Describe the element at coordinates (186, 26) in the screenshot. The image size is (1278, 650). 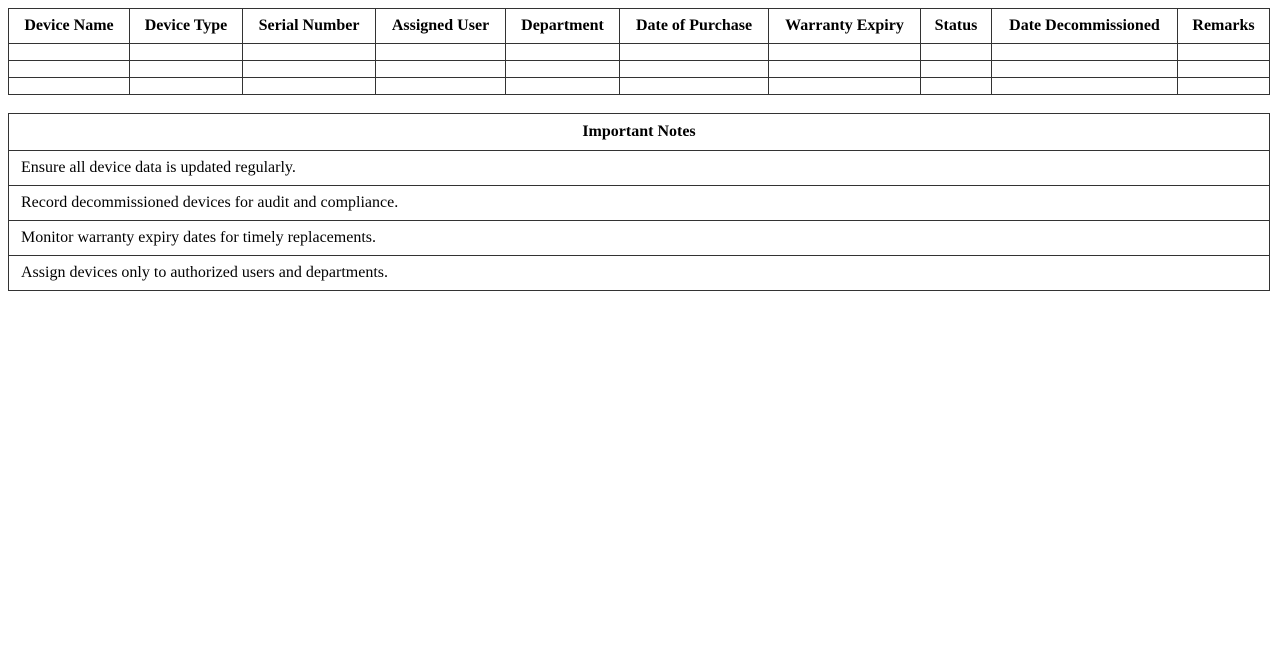
I see `column-header: Device Type` at that location.